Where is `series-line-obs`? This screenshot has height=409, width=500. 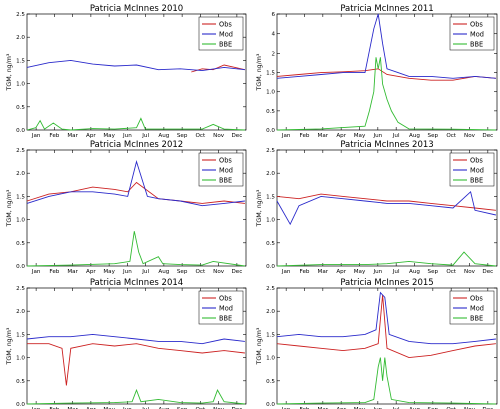 series-line-obs is located at coordinates (218, 68).